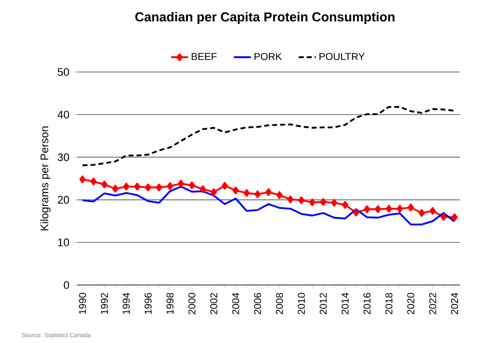 This screenshot has height=343, width=486. What do you see at coordinates (454, 303) in the screenshot?
I see `x-tick-label: 2024` at bounding box center [454, 303].